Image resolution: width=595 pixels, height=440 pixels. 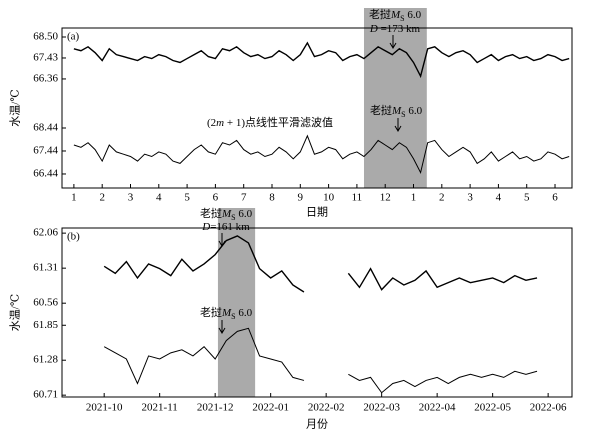 What do you see at coordinates (215, 408) in the screenshot?
I see `x-tick-label: 2021-12` at bounding box center [215, 408].